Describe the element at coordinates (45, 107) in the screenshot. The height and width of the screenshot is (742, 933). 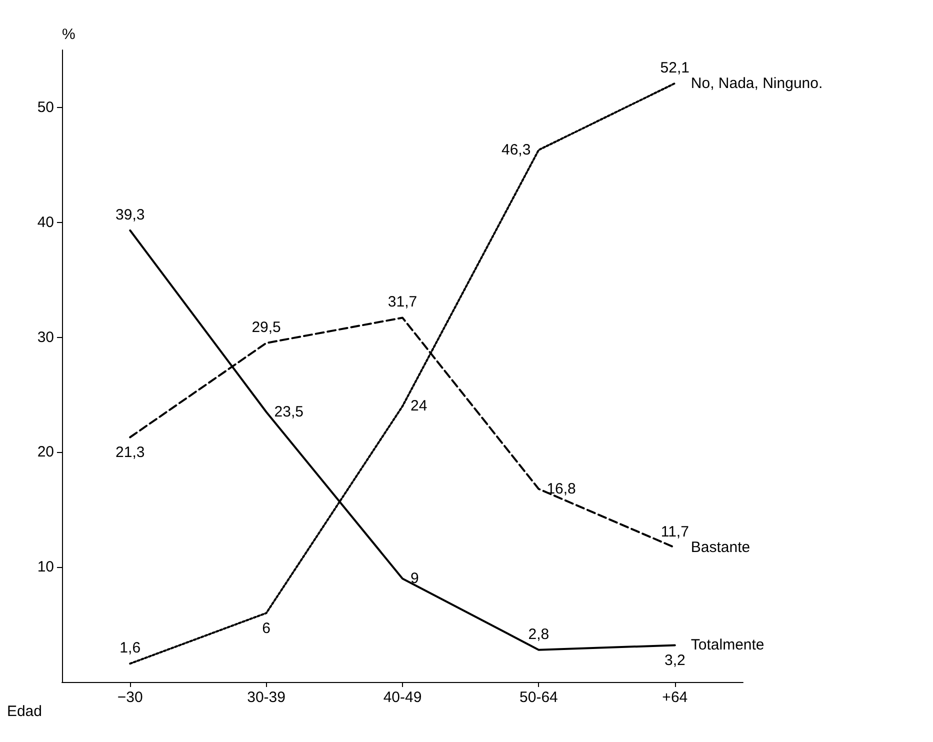
I see `y-tick-label: 50` at that location.